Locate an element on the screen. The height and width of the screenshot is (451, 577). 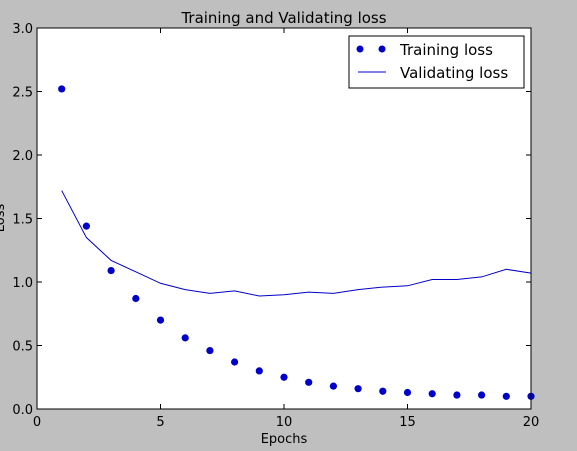
legend: Training loss Validating loss is located at coordinates (436, 62).